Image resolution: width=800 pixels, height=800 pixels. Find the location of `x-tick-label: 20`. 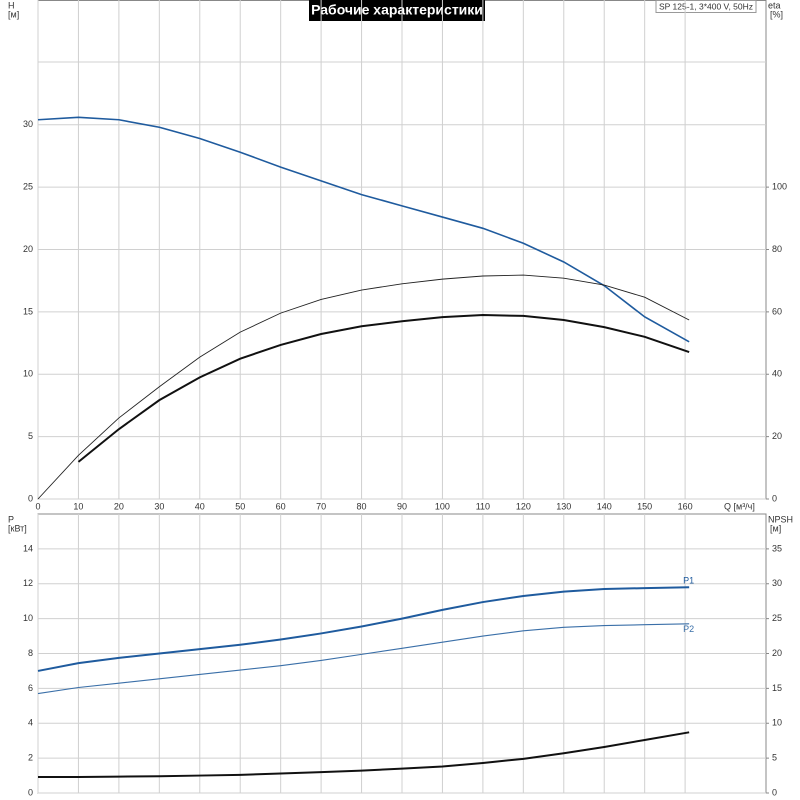

x-tick-label: 20 is located at coordinates (119, 506).